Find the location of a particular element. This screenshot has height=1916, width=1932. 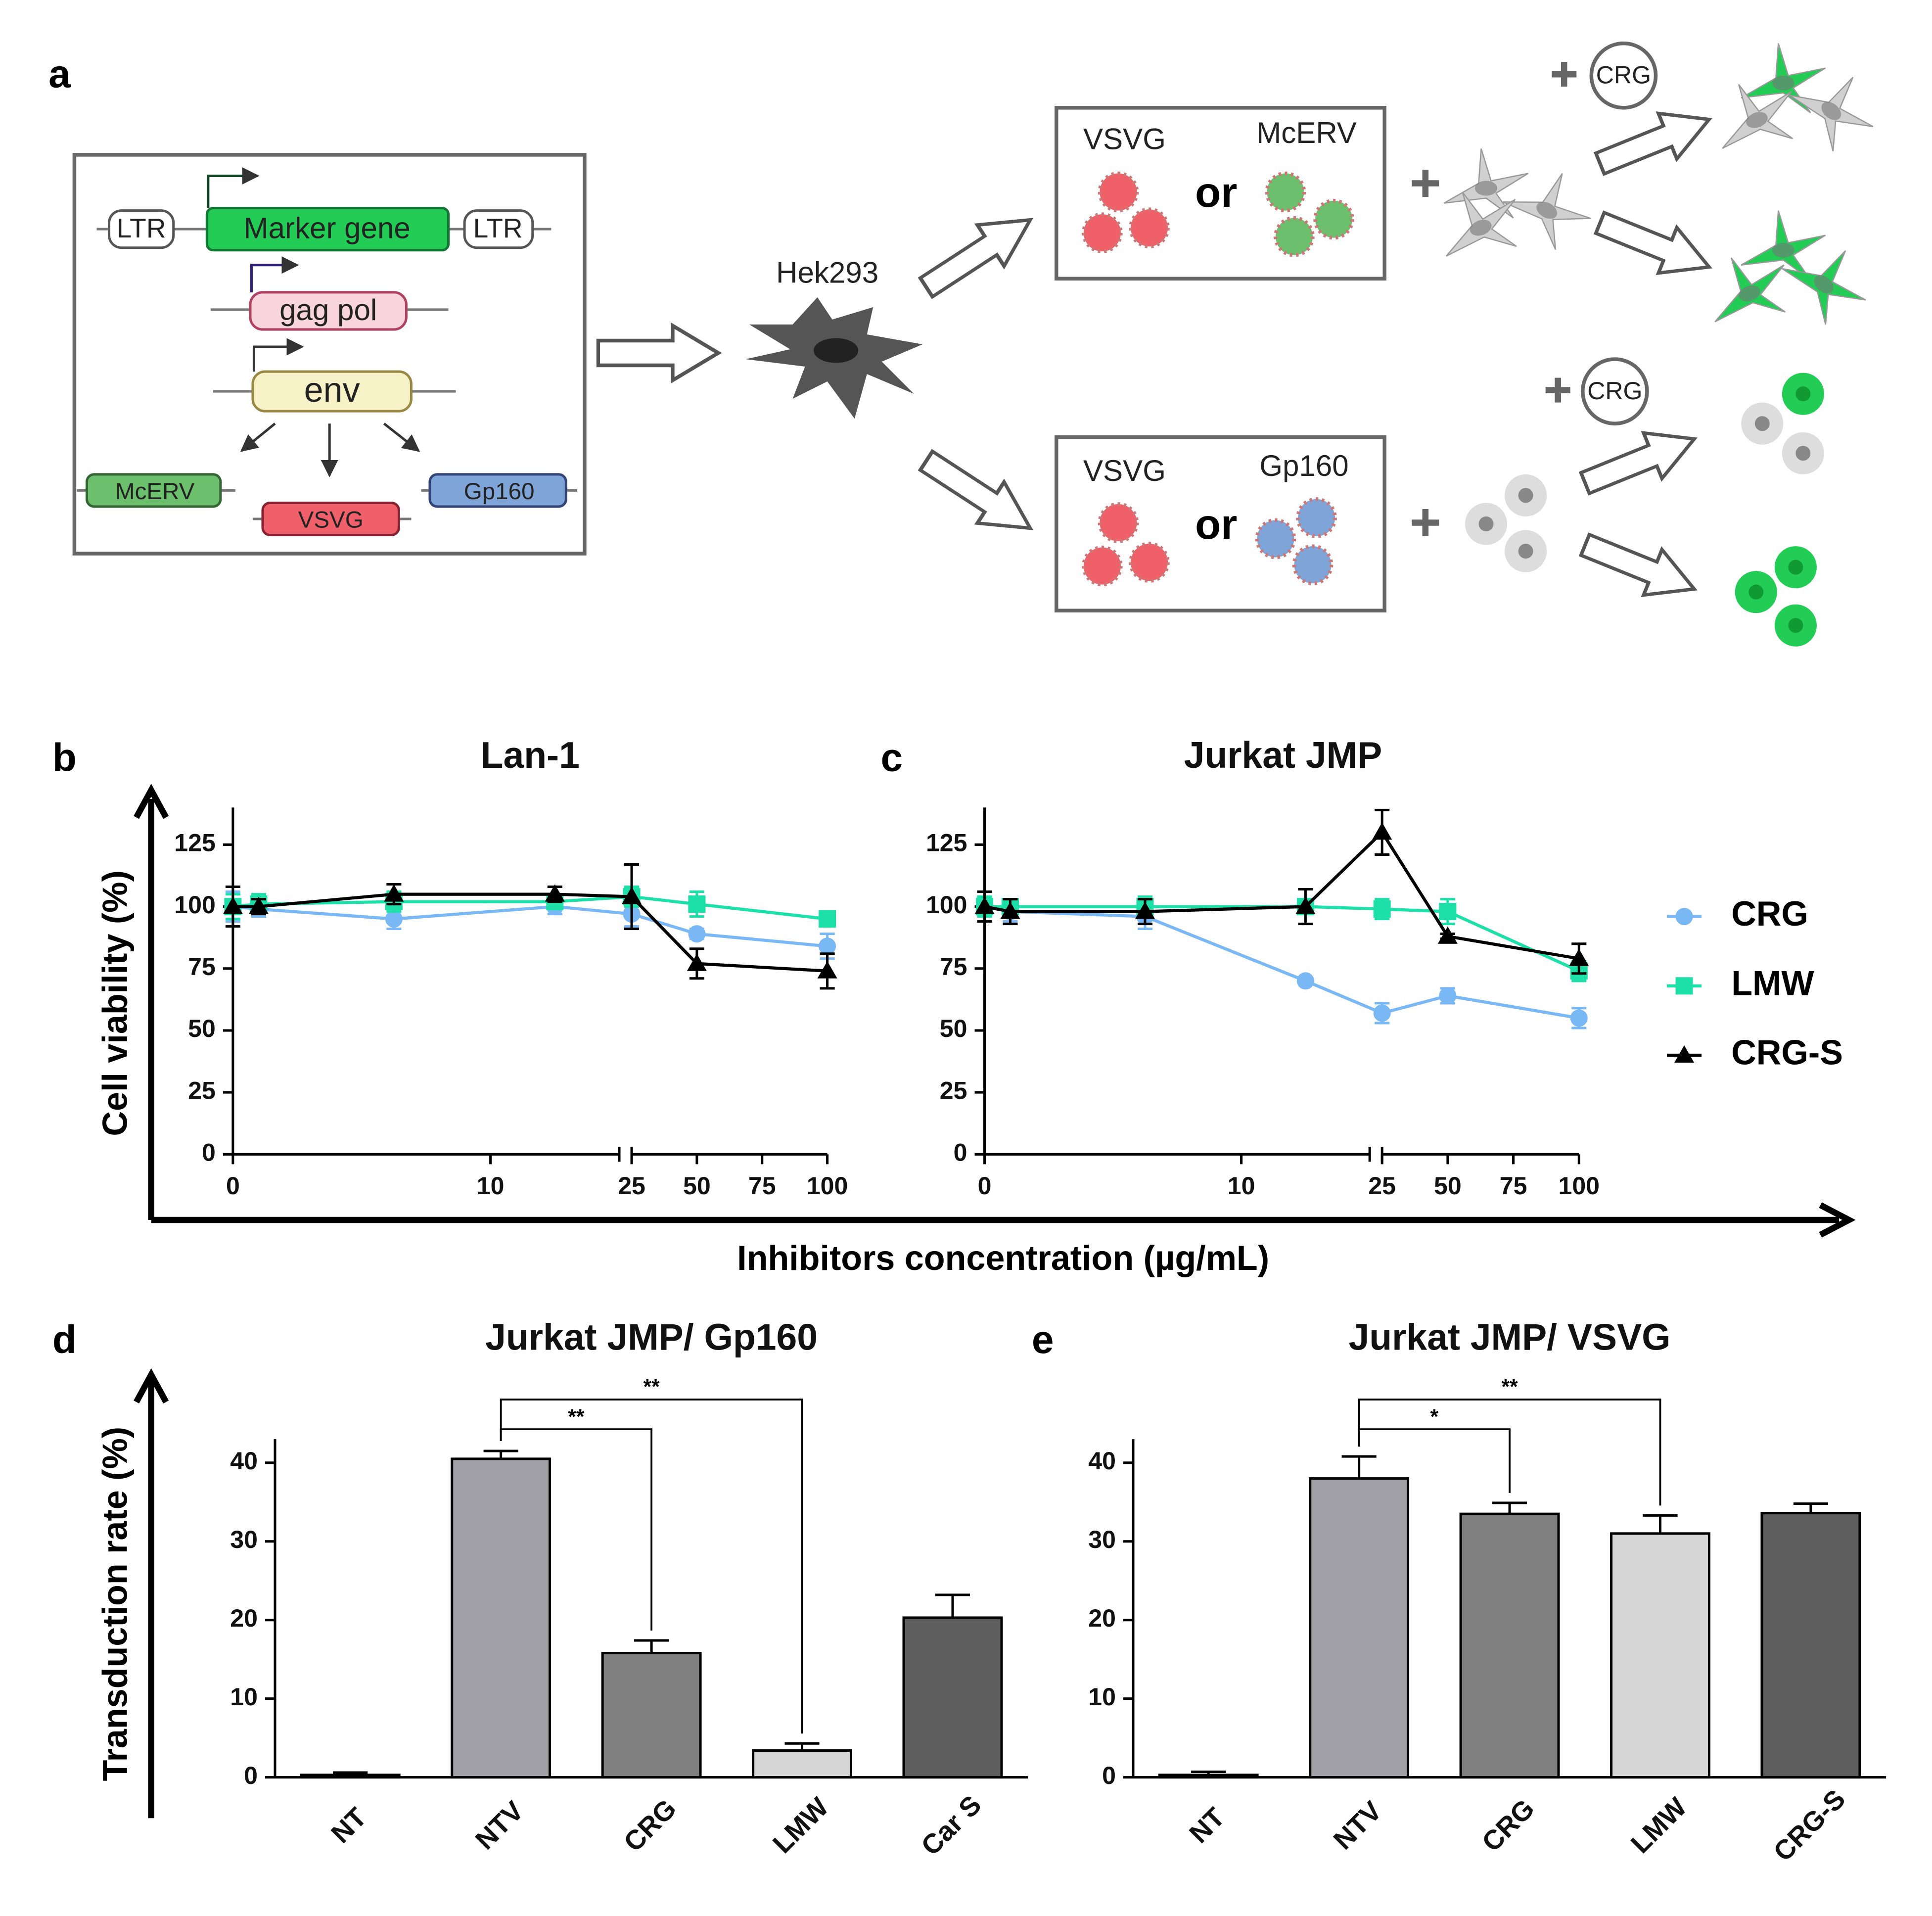

y-axis-label: Cell viability (%) is located at coordinates (116, 1003).